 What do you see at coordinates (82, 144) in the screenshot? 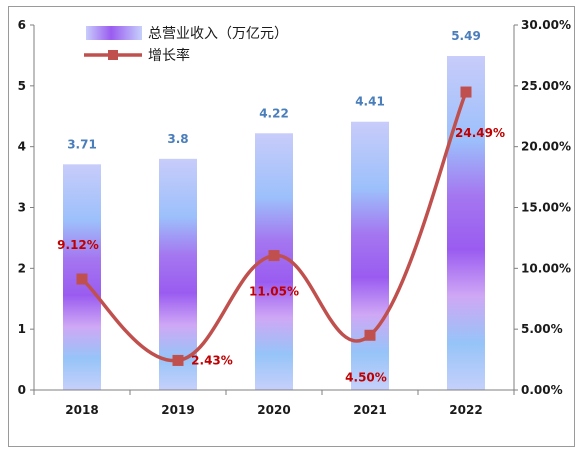
I see `bar-value-label: 3.71` at bounding box center [82, 144].